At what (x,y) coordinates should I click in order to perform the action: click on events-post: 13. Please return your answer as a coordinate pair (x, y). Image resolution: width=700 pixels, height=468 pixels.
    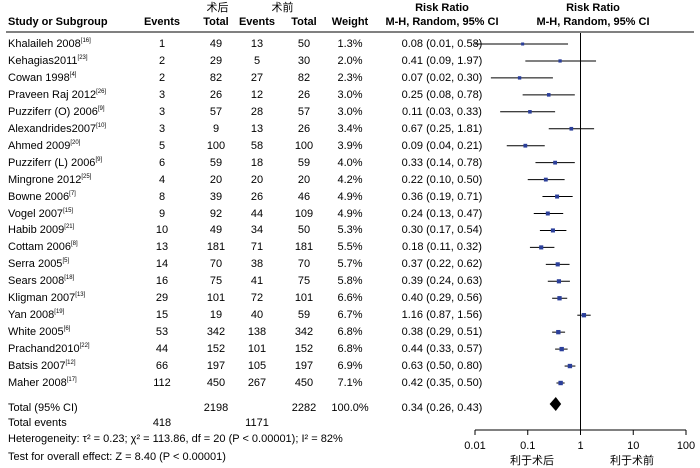
    Looking at the image, I should click on (162, 247).